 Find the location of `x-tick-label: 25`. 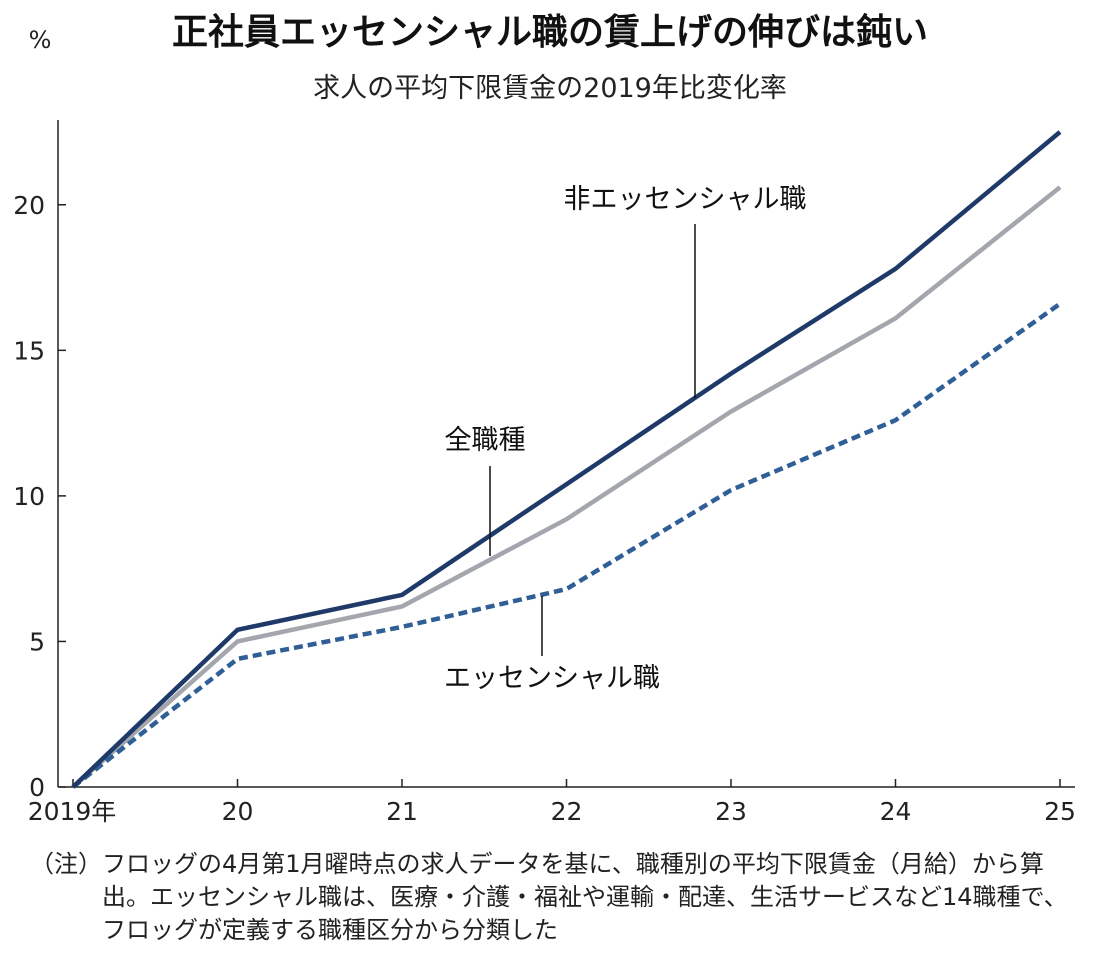

x-tick-label: 25 is located at coordinates (1060, 811).